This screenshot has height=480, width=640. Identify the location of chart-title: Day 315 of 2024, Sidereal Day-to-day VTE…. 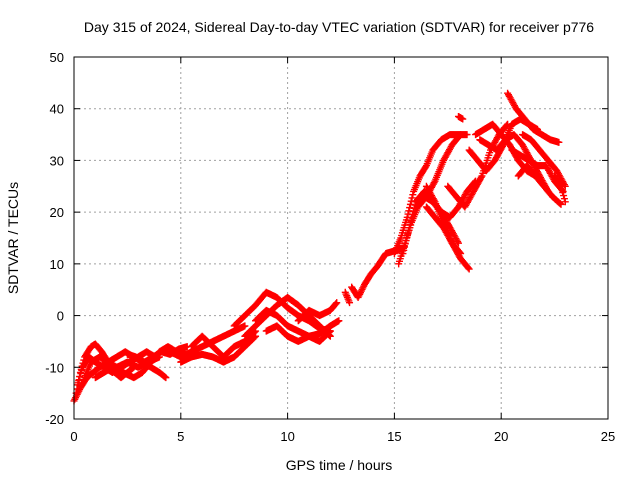
(339, 27).